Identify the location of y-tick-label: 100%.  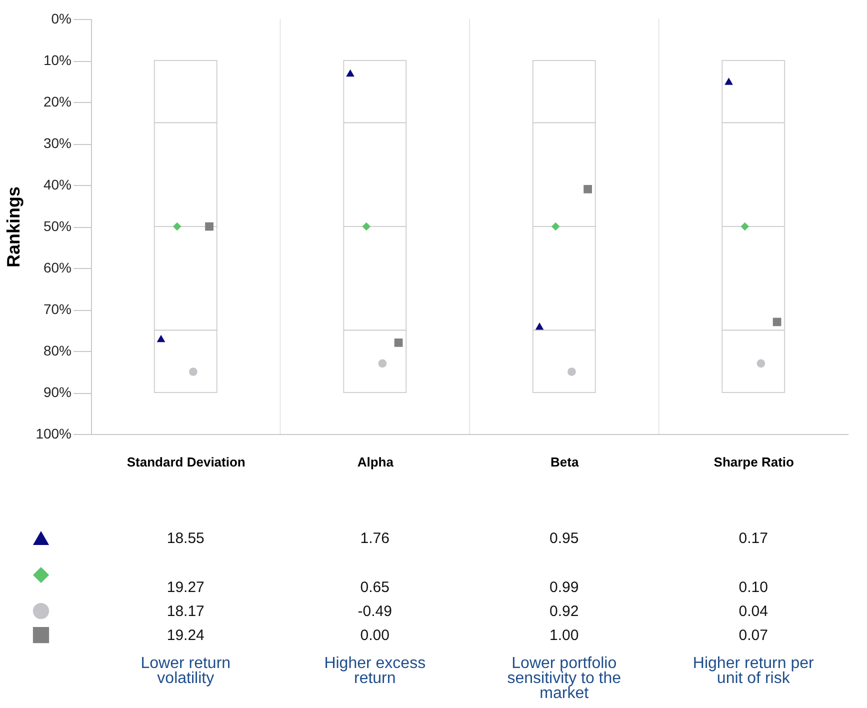
(54, 434).